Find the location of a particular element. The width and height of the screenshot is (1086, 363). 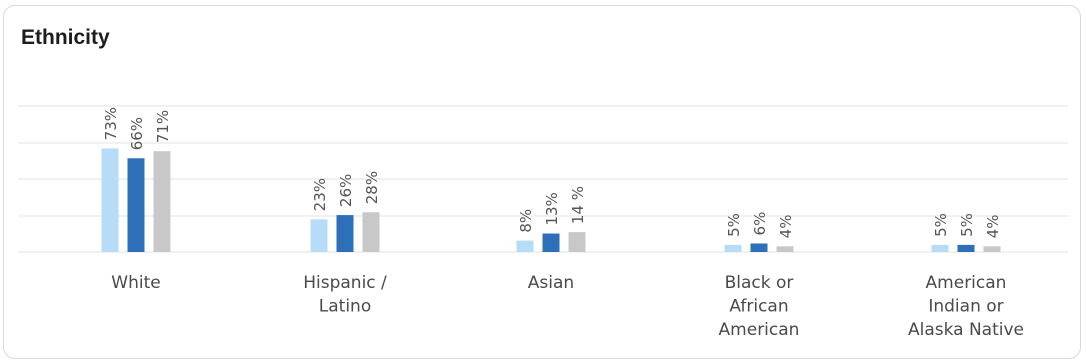

bar-value-label: 23% is located at coordinates (320, 194).